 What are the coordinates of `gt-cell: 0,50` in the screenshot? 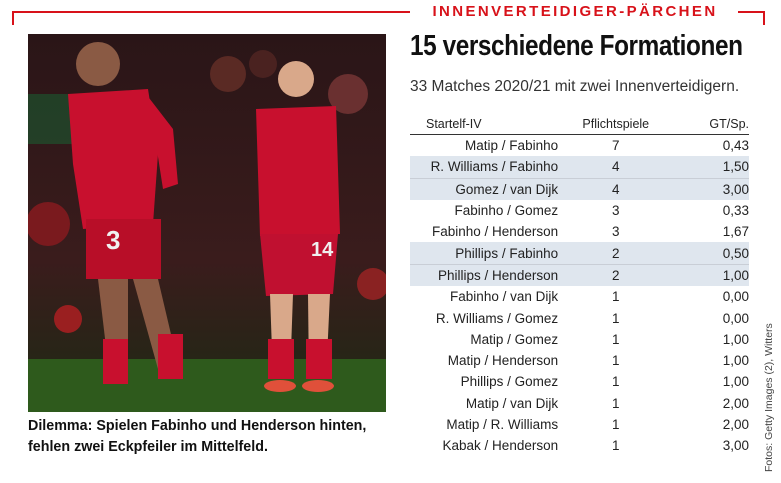 It's located at (711, 253).